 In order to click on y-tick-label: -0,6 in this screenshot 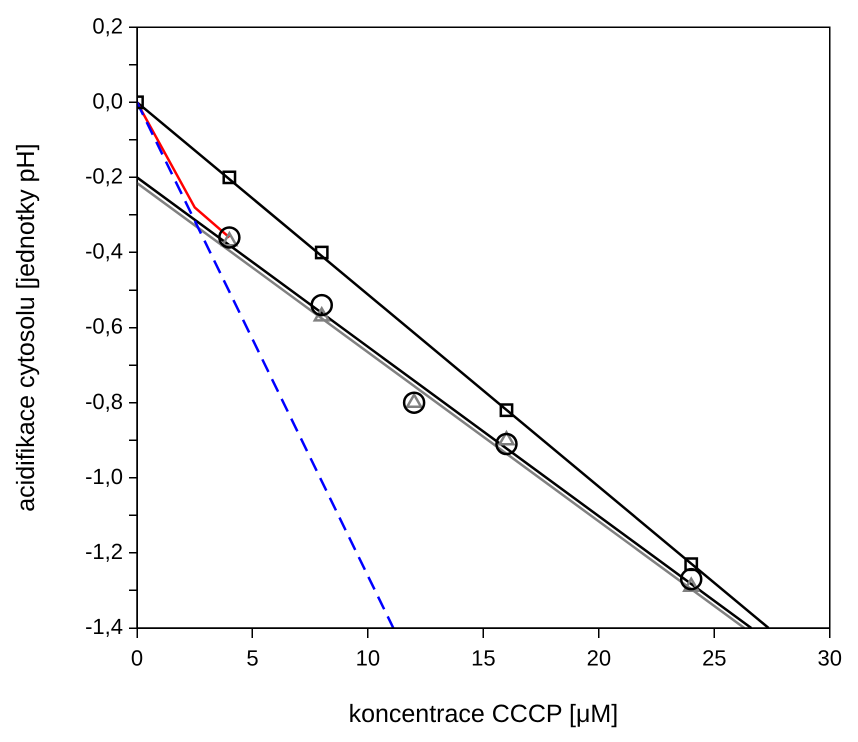, I will do `click(104, 326)`.